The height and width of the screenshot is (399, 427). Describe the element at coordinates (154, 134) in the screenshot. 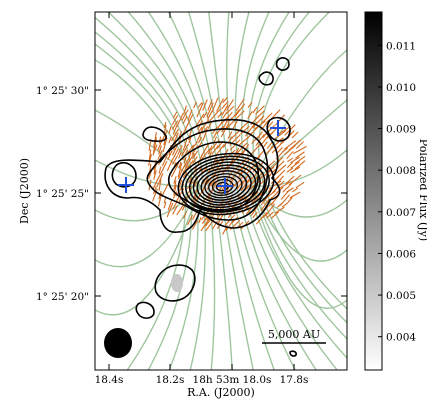

I see `contour-east` at that location.